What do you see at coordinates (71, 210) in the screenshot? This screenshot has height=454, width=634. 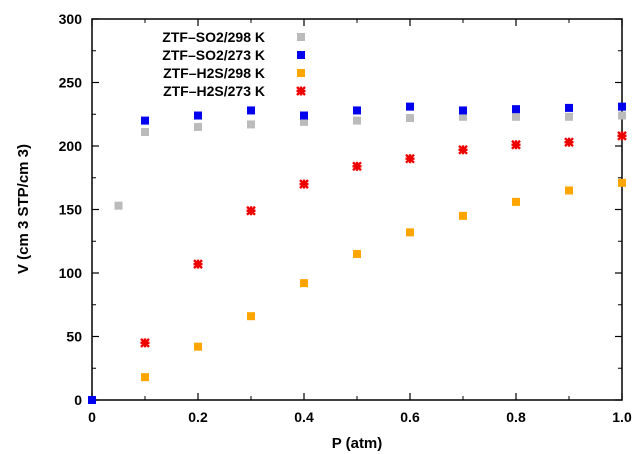 I see `y-tick-label: 150` at bounding box center [71, 210].